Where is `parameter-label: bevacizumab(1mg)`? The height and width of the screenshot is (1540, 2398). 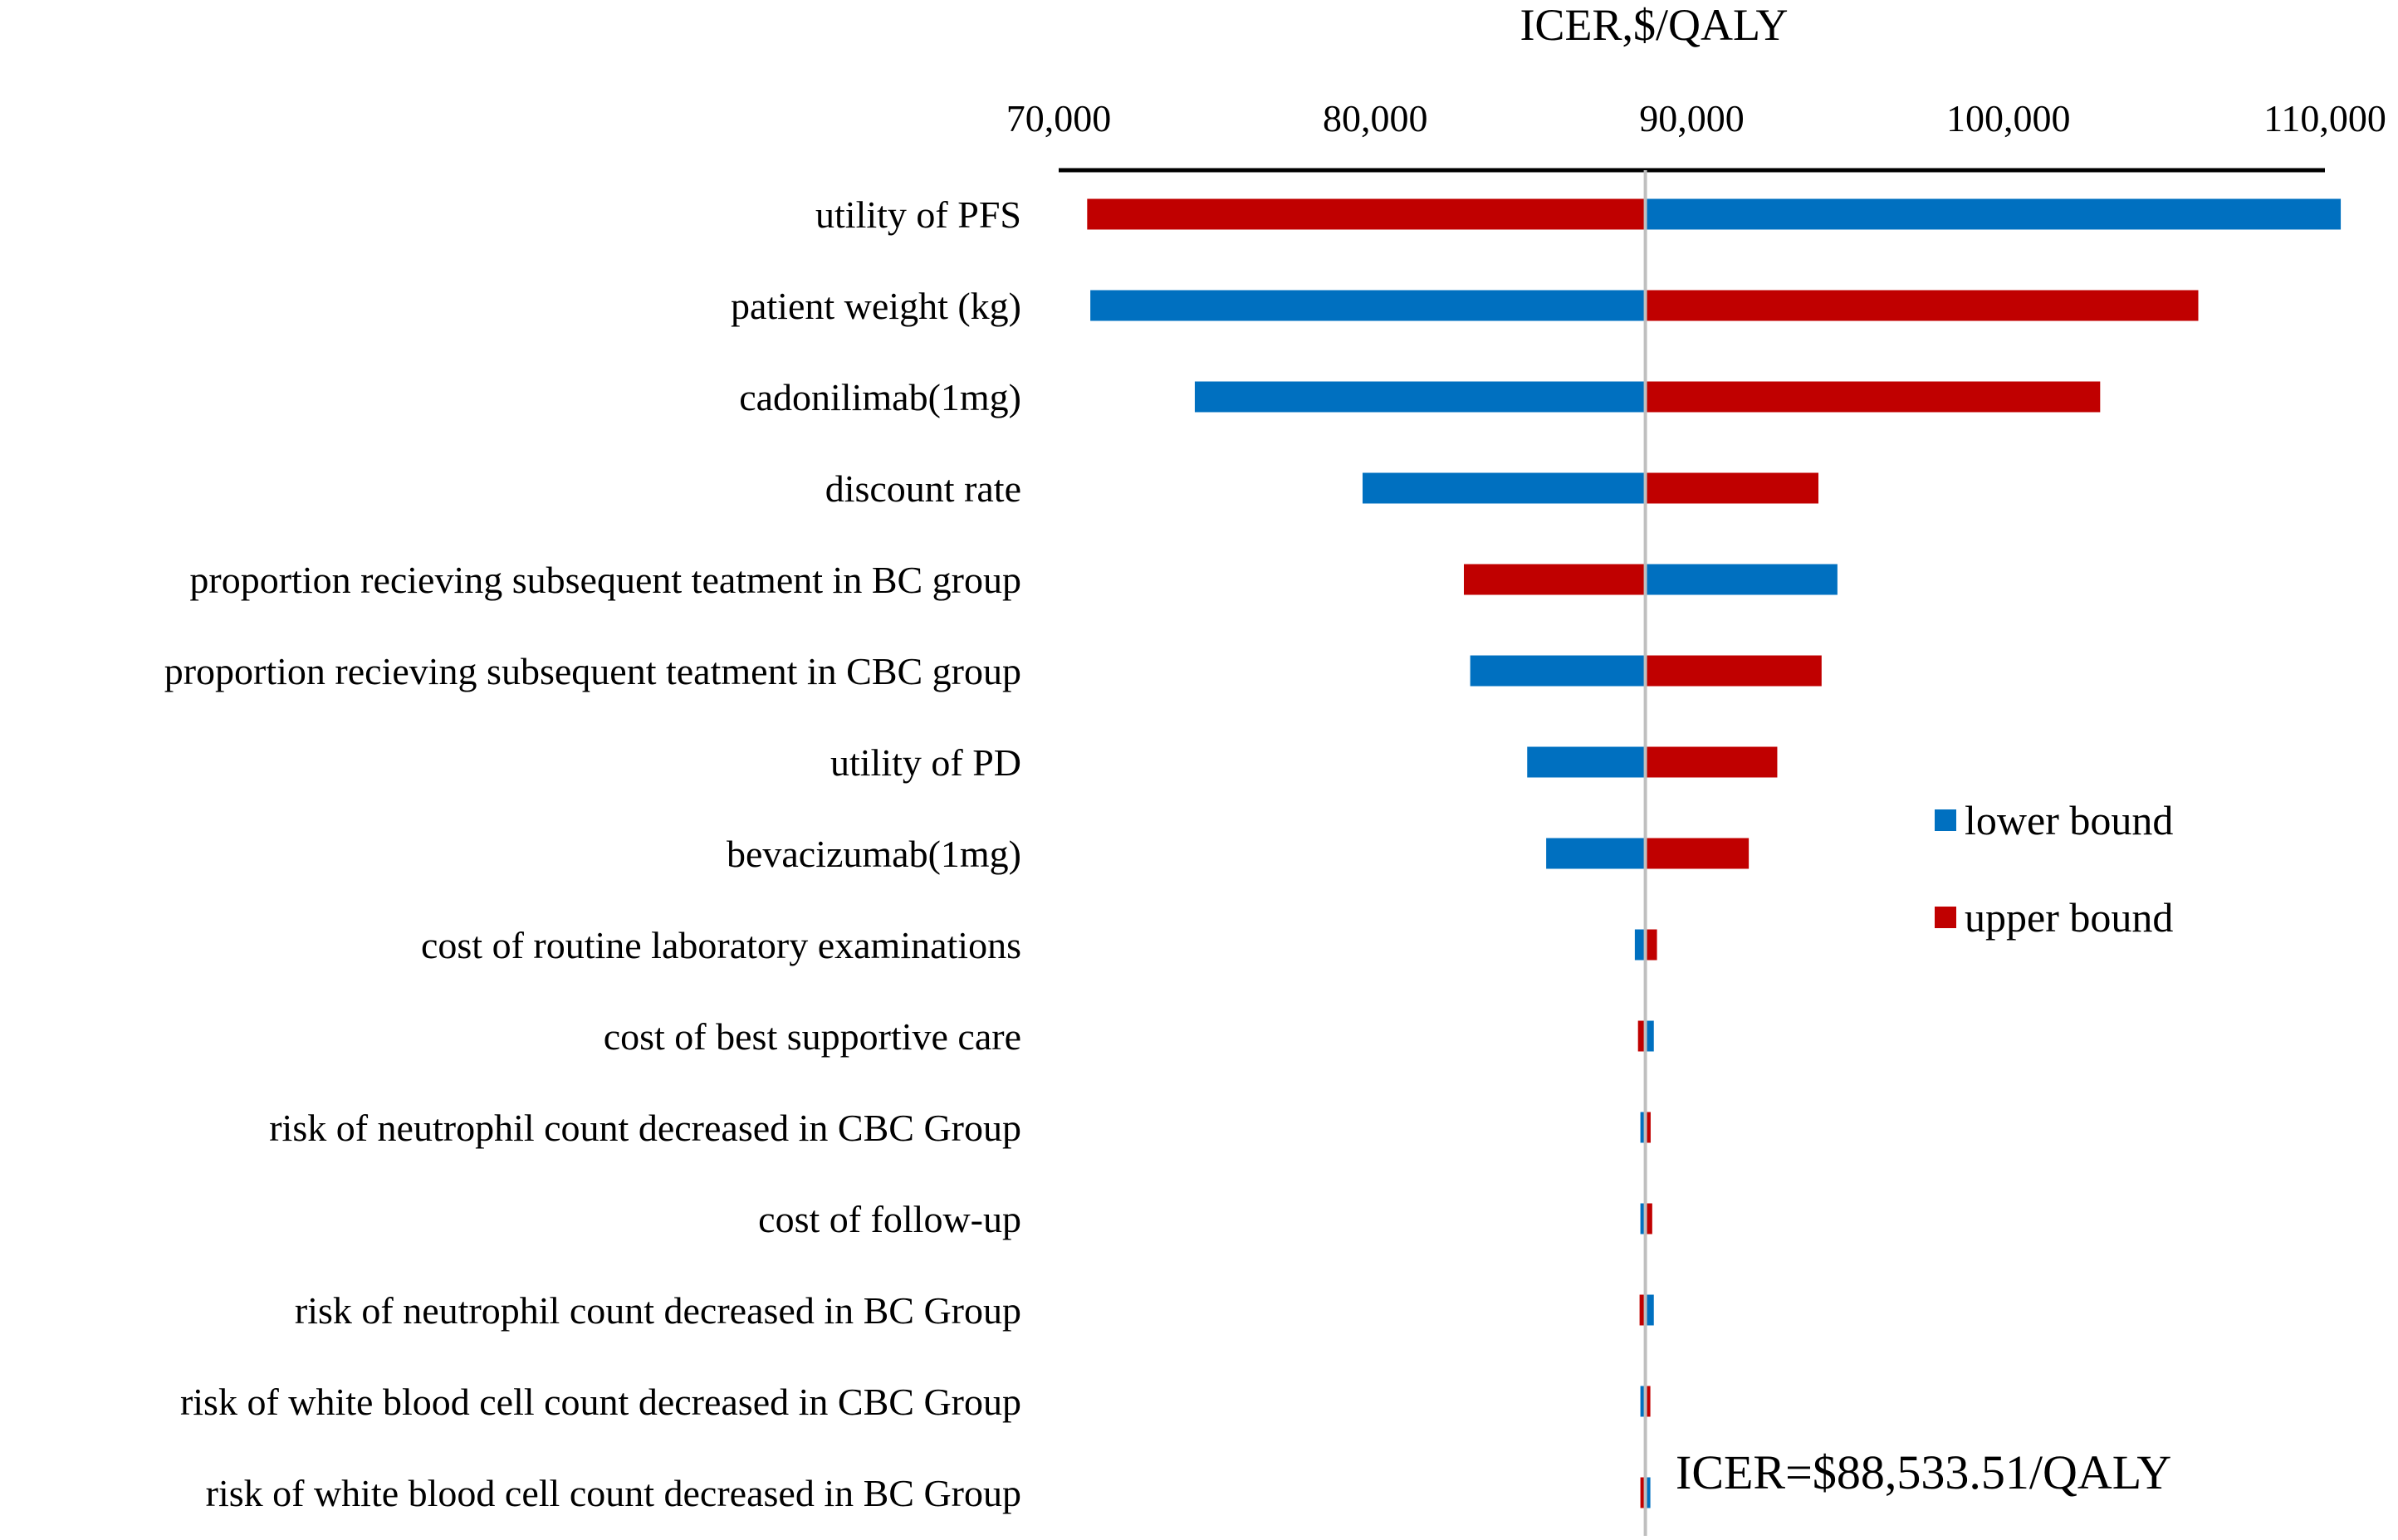
parameter-label: bevacizumab(1mg) is located at coordinates (874, 854).